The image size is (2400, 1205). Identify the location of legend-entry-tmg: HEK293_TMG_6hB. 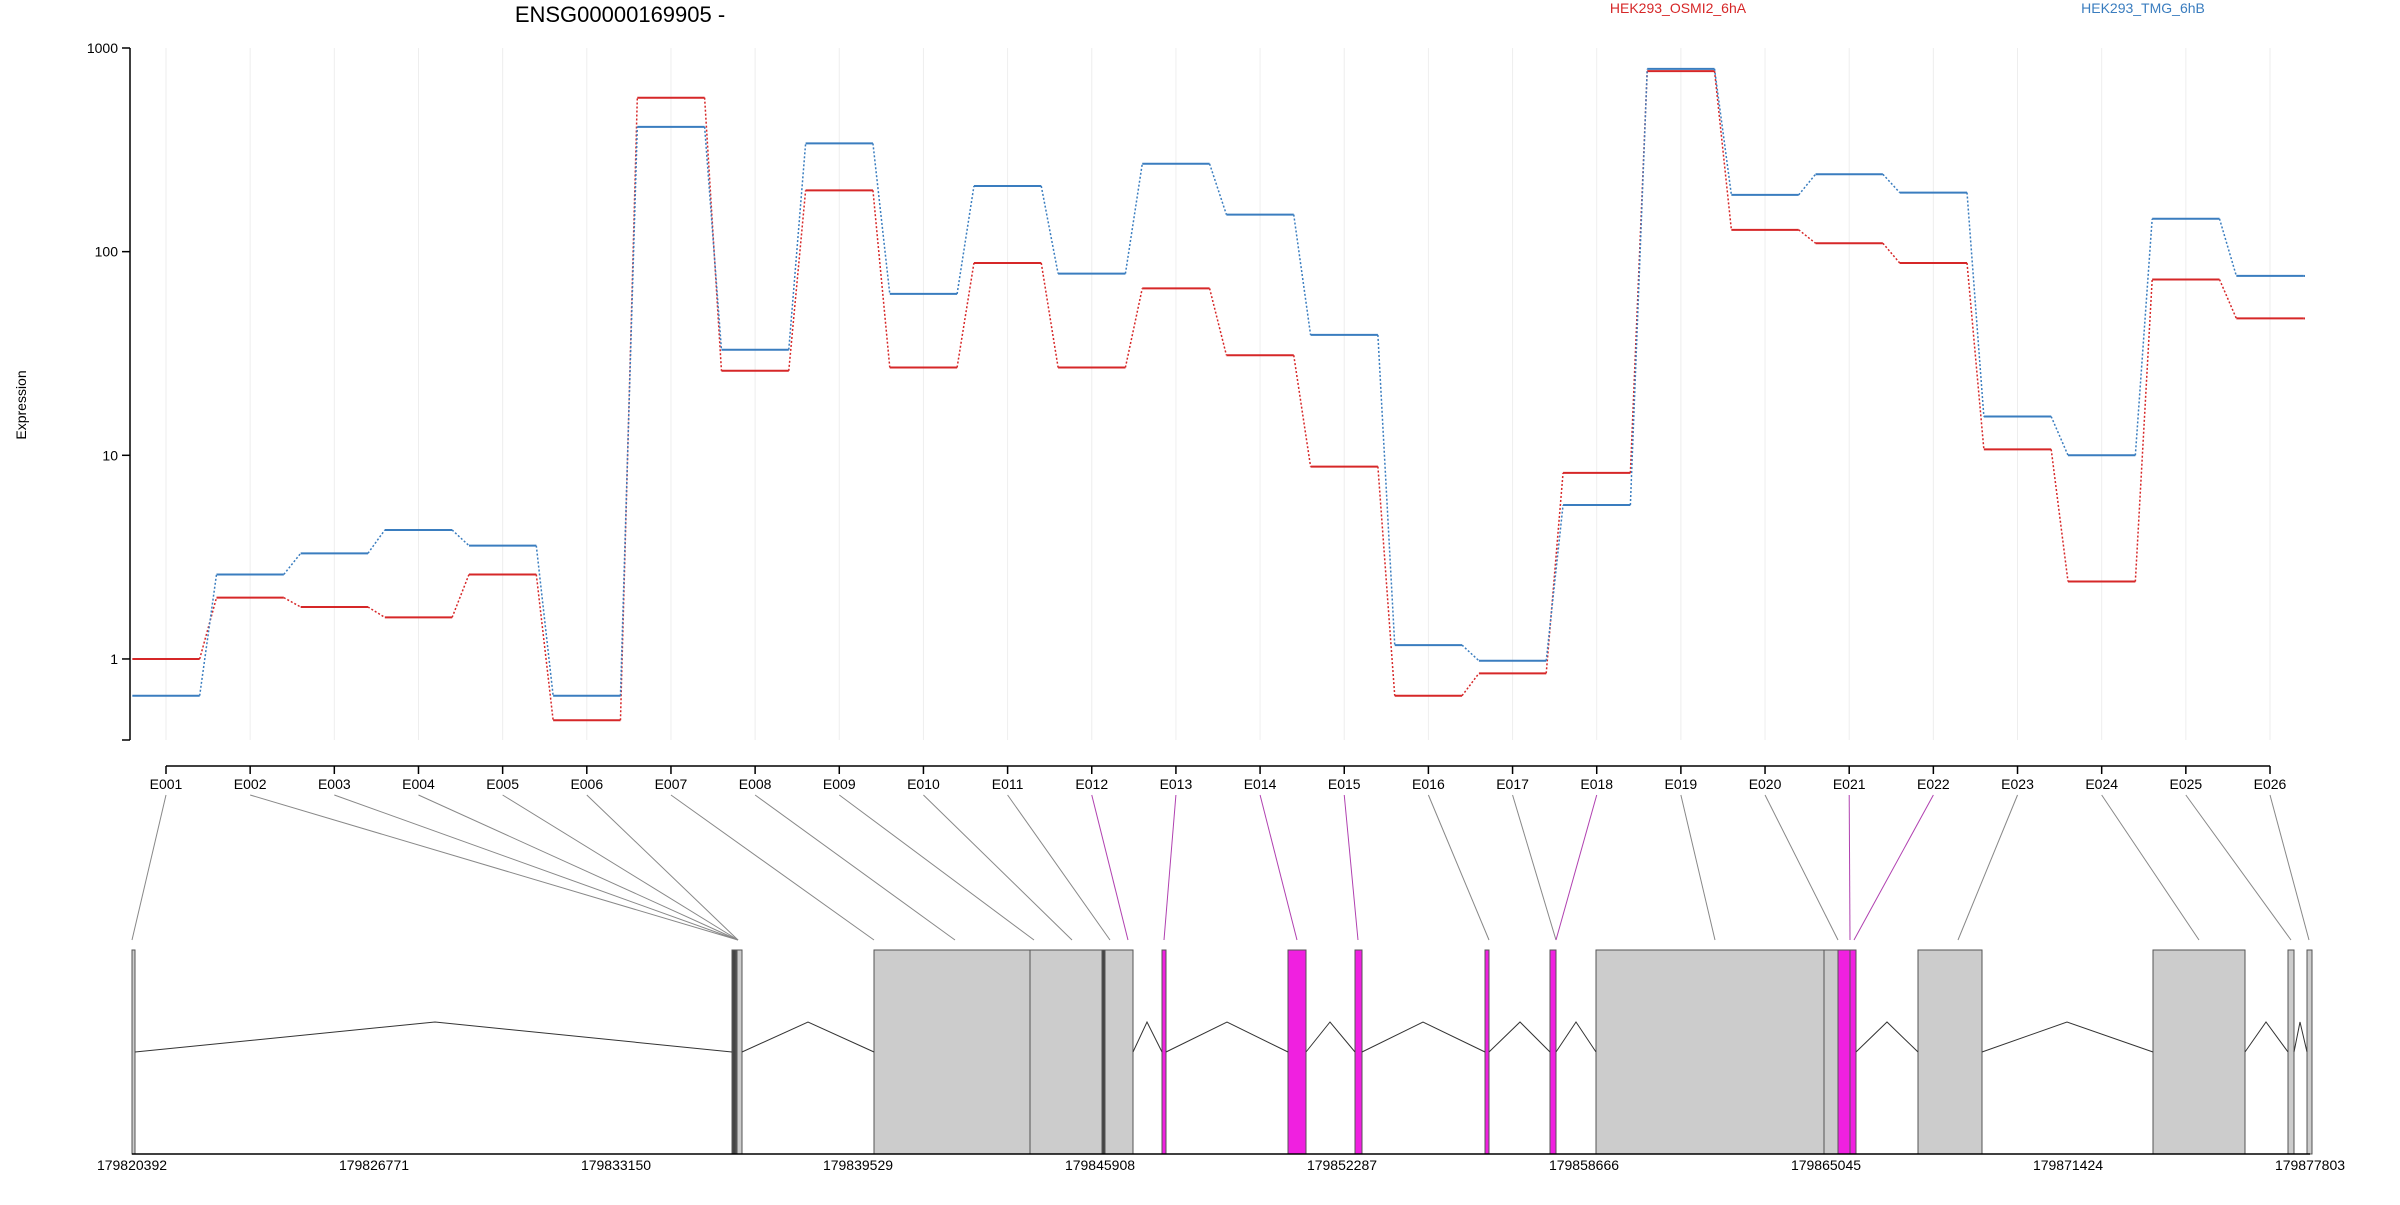
(2143, 8).